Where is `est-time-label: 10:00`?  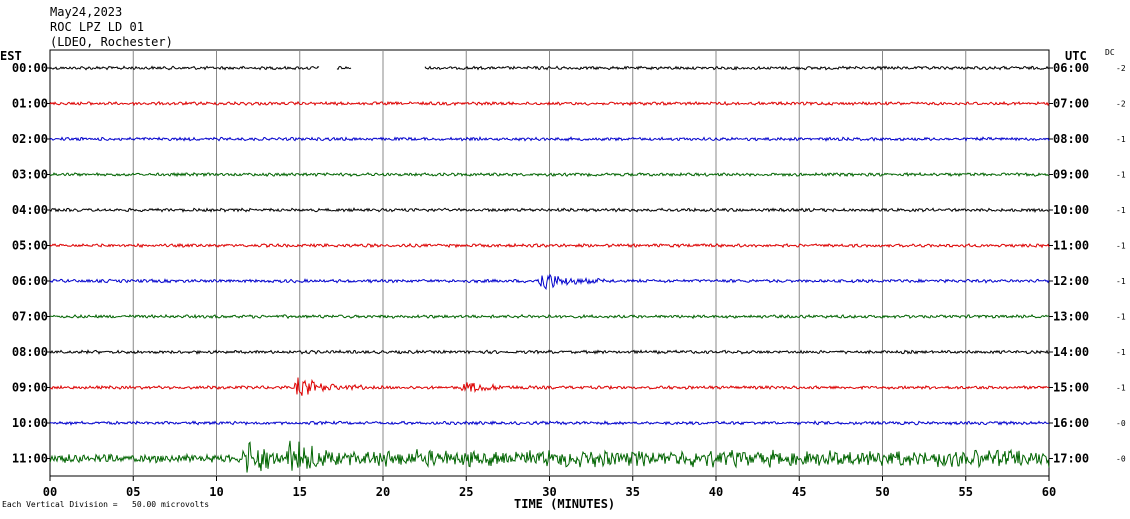 est-time-label: 10:00 is located at coordinates (30, 423).